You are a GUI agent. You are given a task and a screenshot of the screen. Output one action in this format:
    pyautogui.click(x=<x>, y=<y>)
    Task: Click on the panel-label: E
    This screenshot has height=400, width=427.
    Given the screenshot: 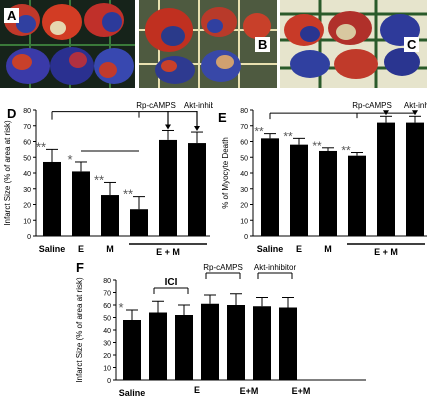 What is the action you would take?
    pyautogui.click(x=222, y=117)
    